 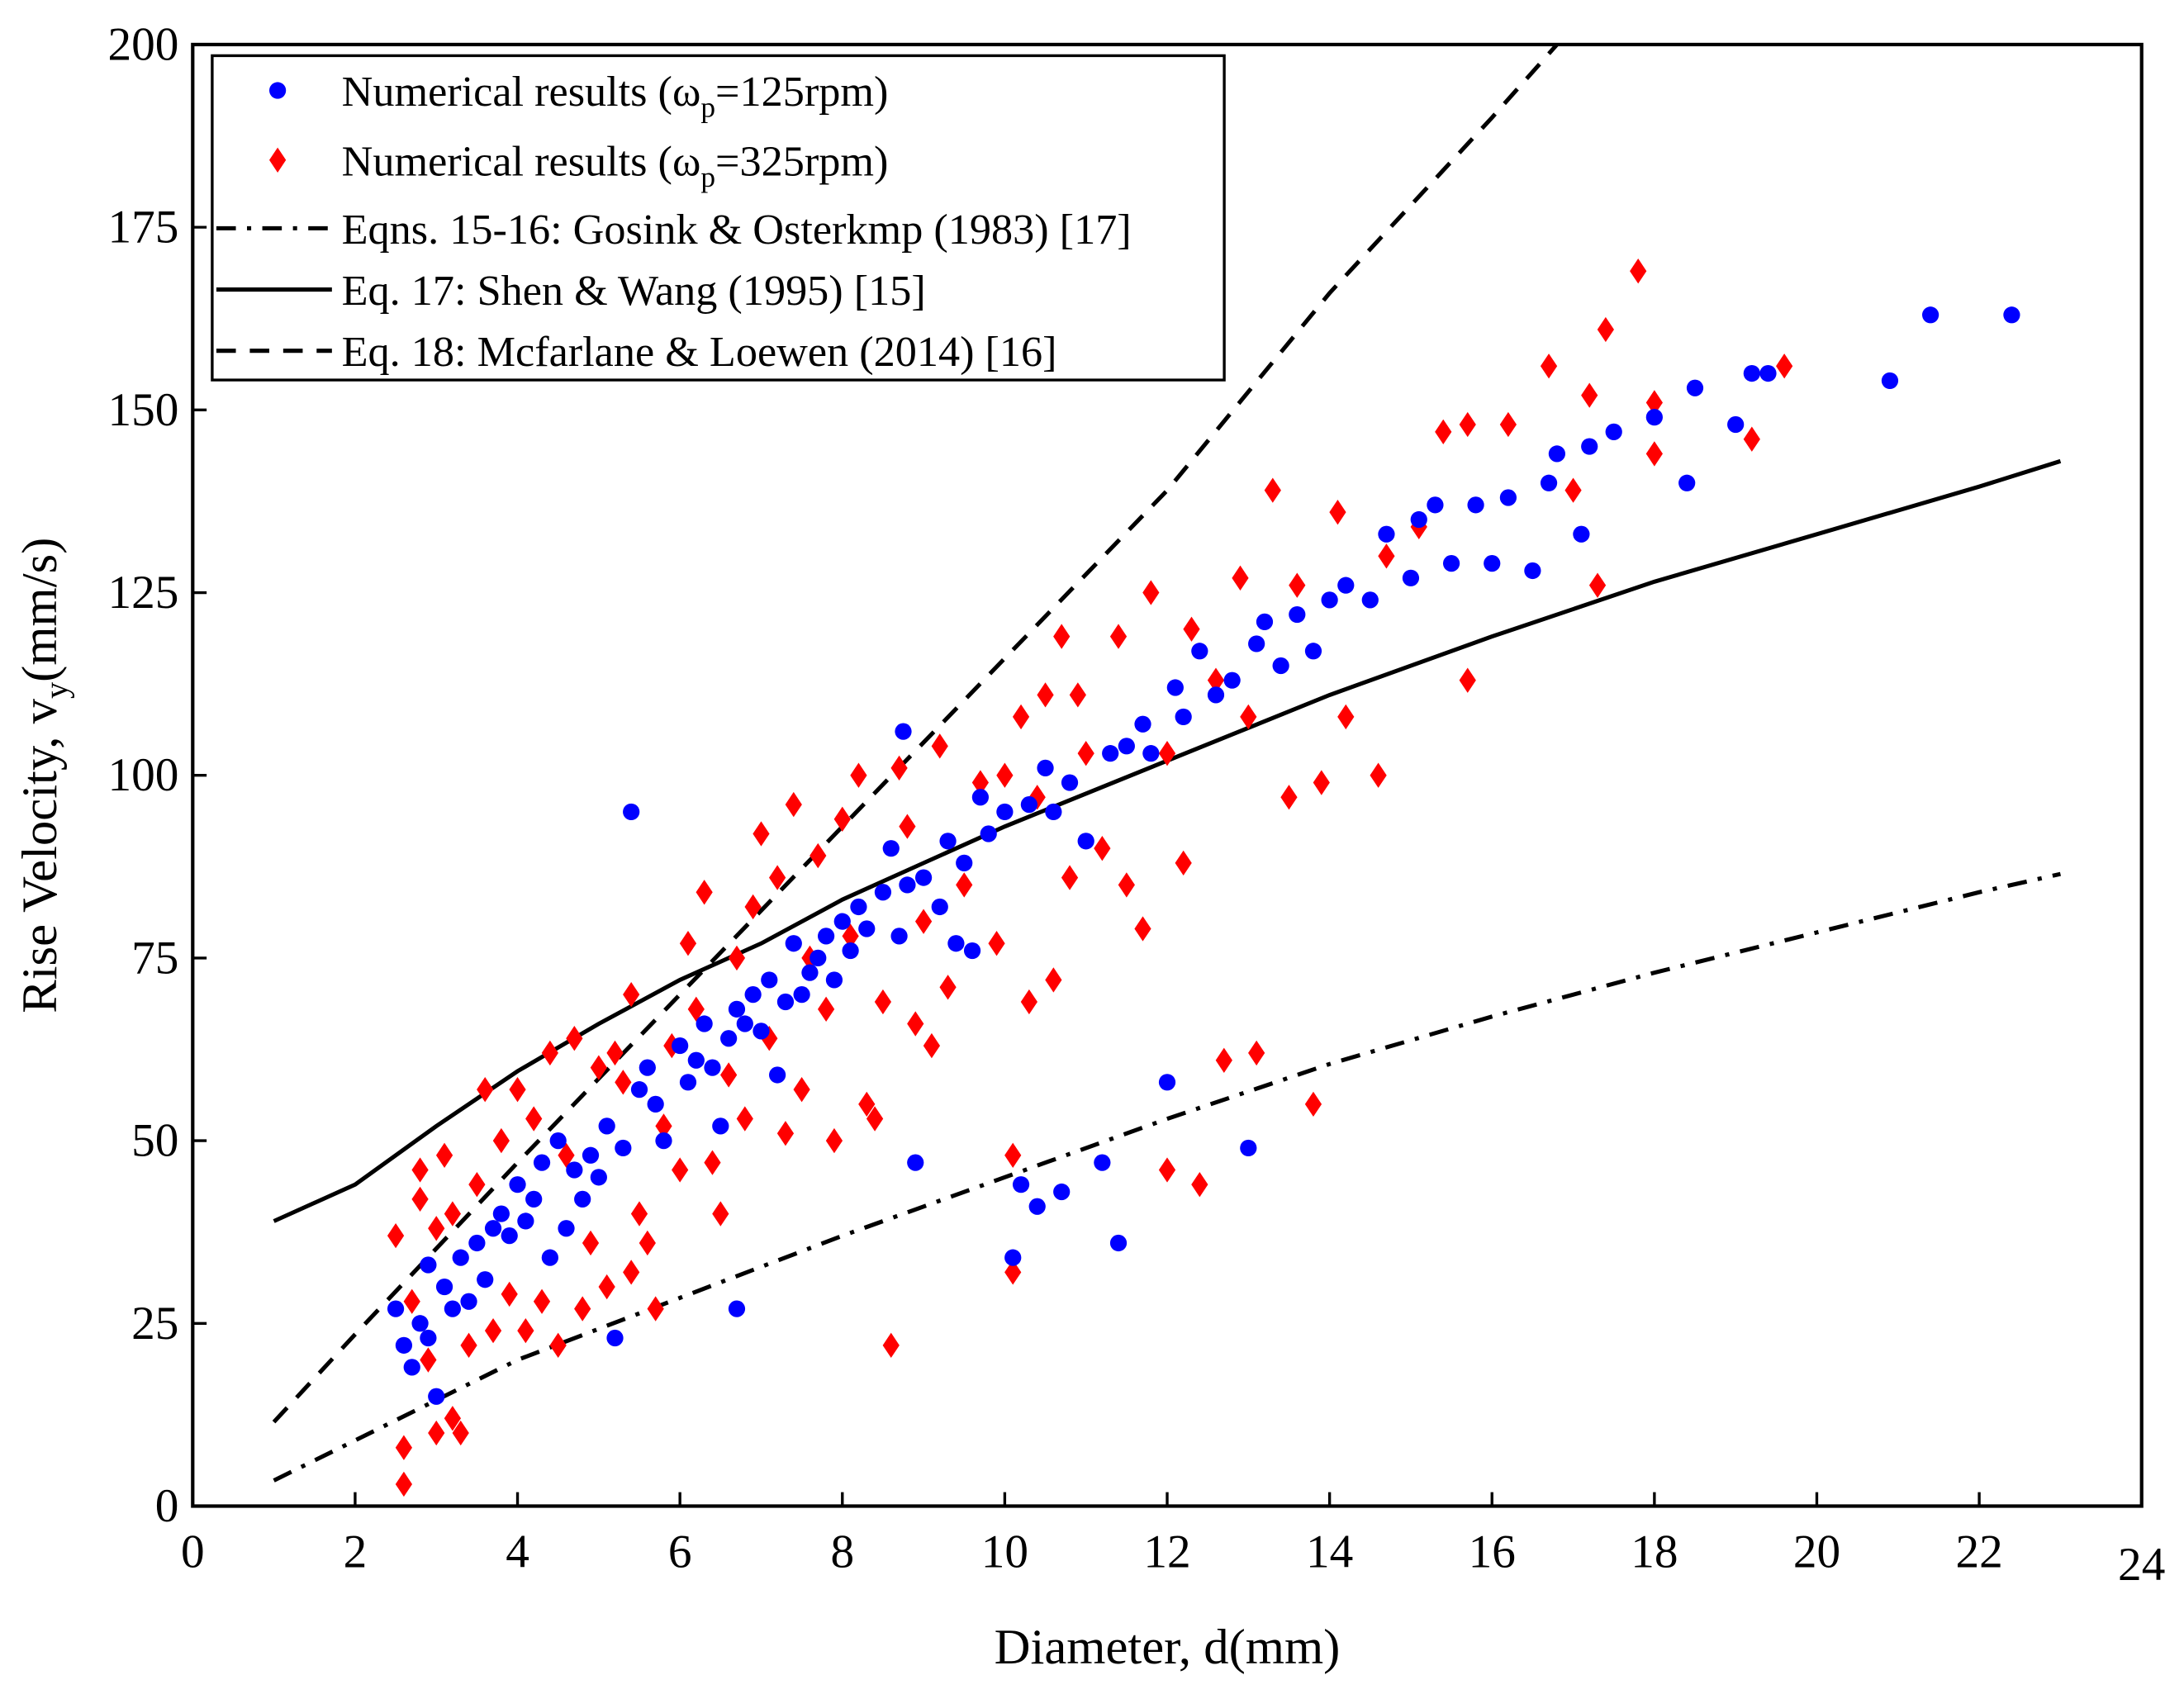 What do you see at coordinates (1329, 1552) in the screenshot?
I see `x-tick-label: 14` at bounding box center [1329, 1552].